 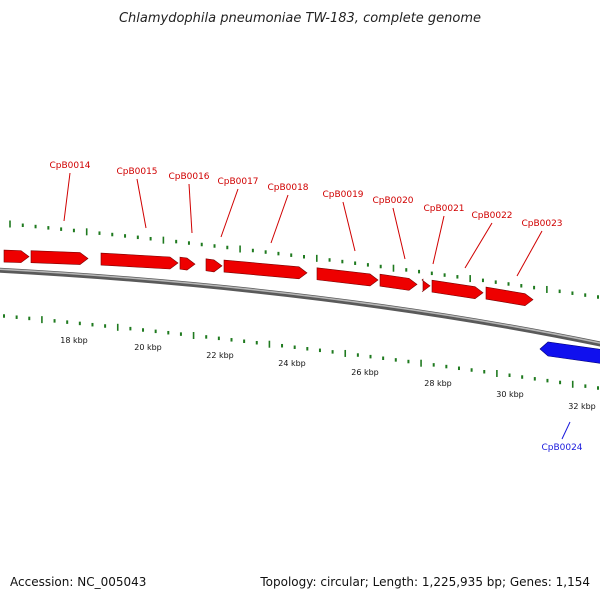 What do you see at coordinates (342, 195) in the screenshot?
I see `gene-label-cpb0019: CpB0019` at bounding box center [342, 195].